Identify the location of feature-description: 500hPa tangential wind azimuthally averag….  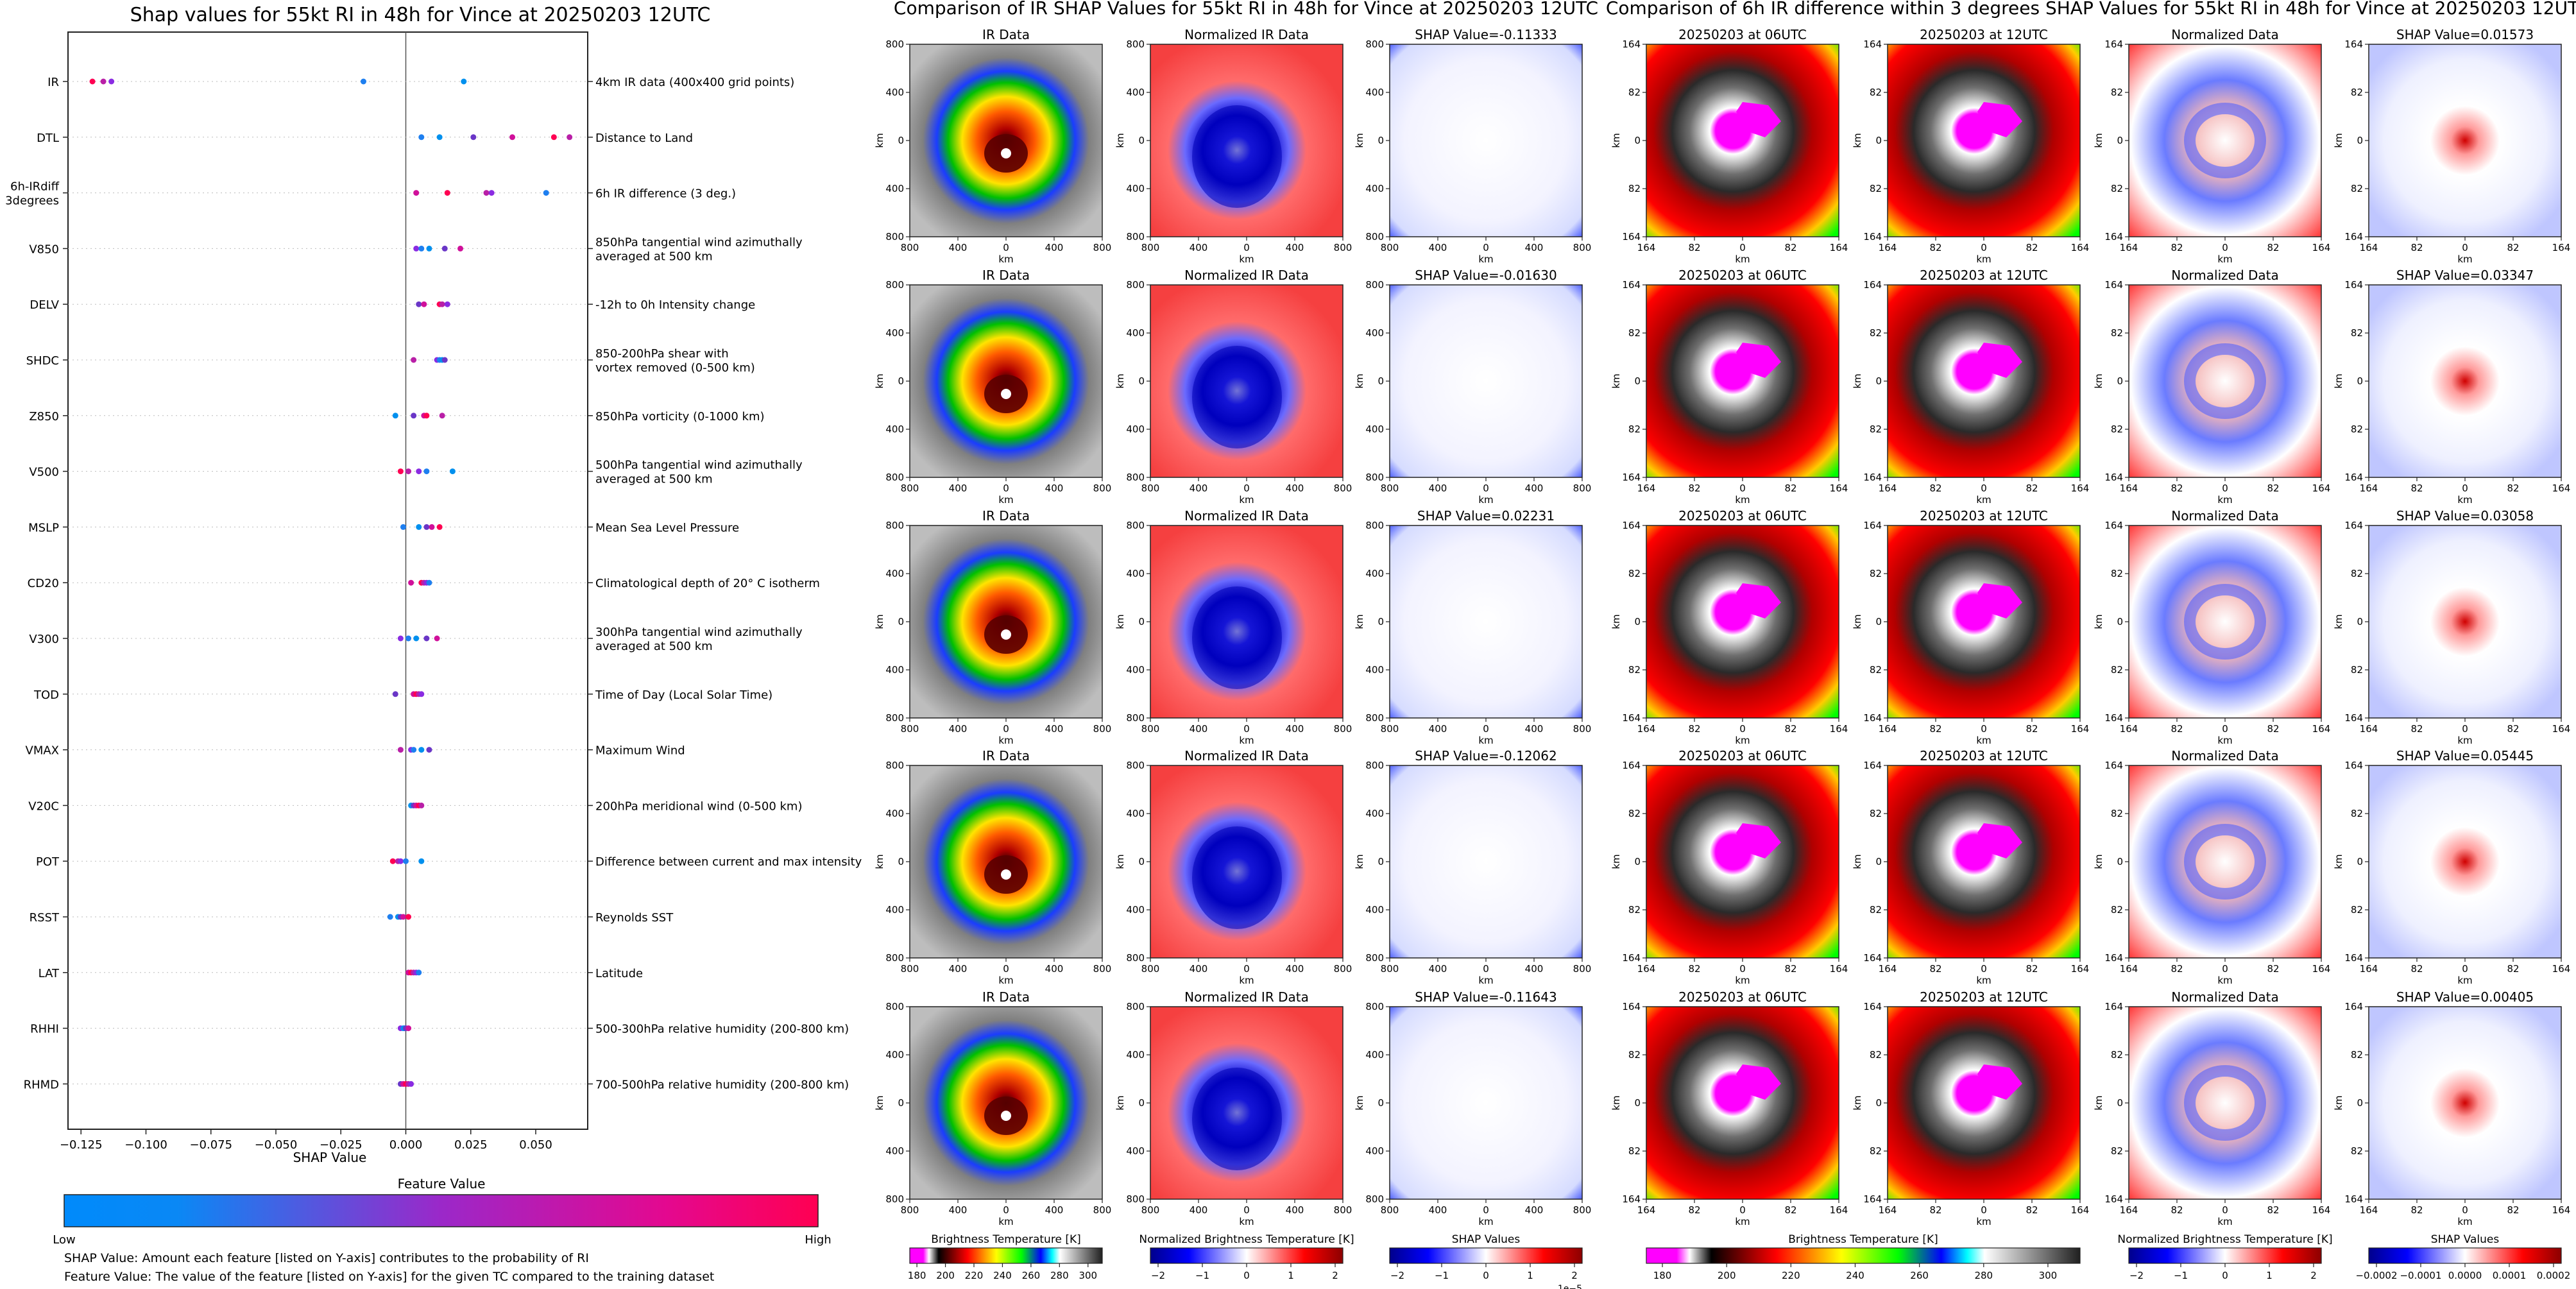
(699, 472).